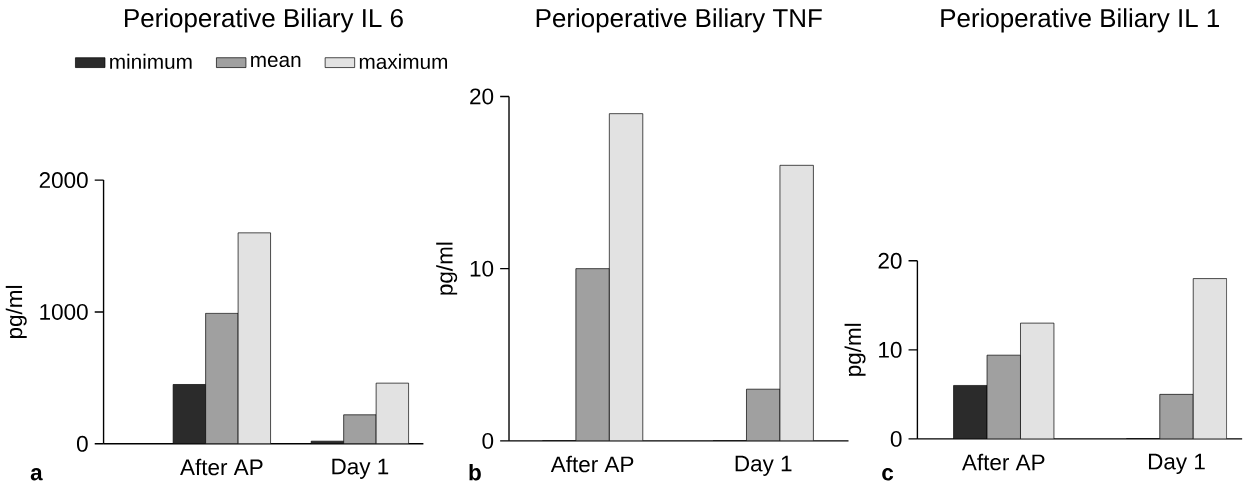 This screenshot has height=487, width=1250. I want to click on text: c, so click(888, 474).